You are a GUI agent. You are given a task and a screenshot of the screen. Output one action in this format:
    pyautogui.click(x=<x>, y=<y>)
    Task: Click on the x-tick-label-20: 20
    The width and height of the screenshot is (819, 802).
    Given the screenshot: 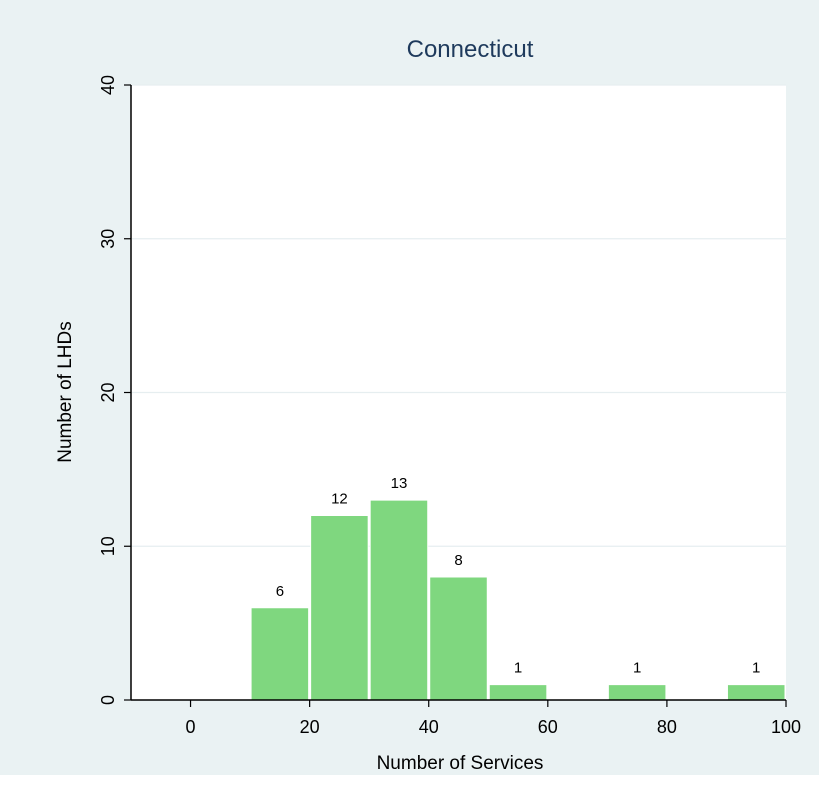 What is the action you would take?
    pyautogui.click(x=310, y=727)
    